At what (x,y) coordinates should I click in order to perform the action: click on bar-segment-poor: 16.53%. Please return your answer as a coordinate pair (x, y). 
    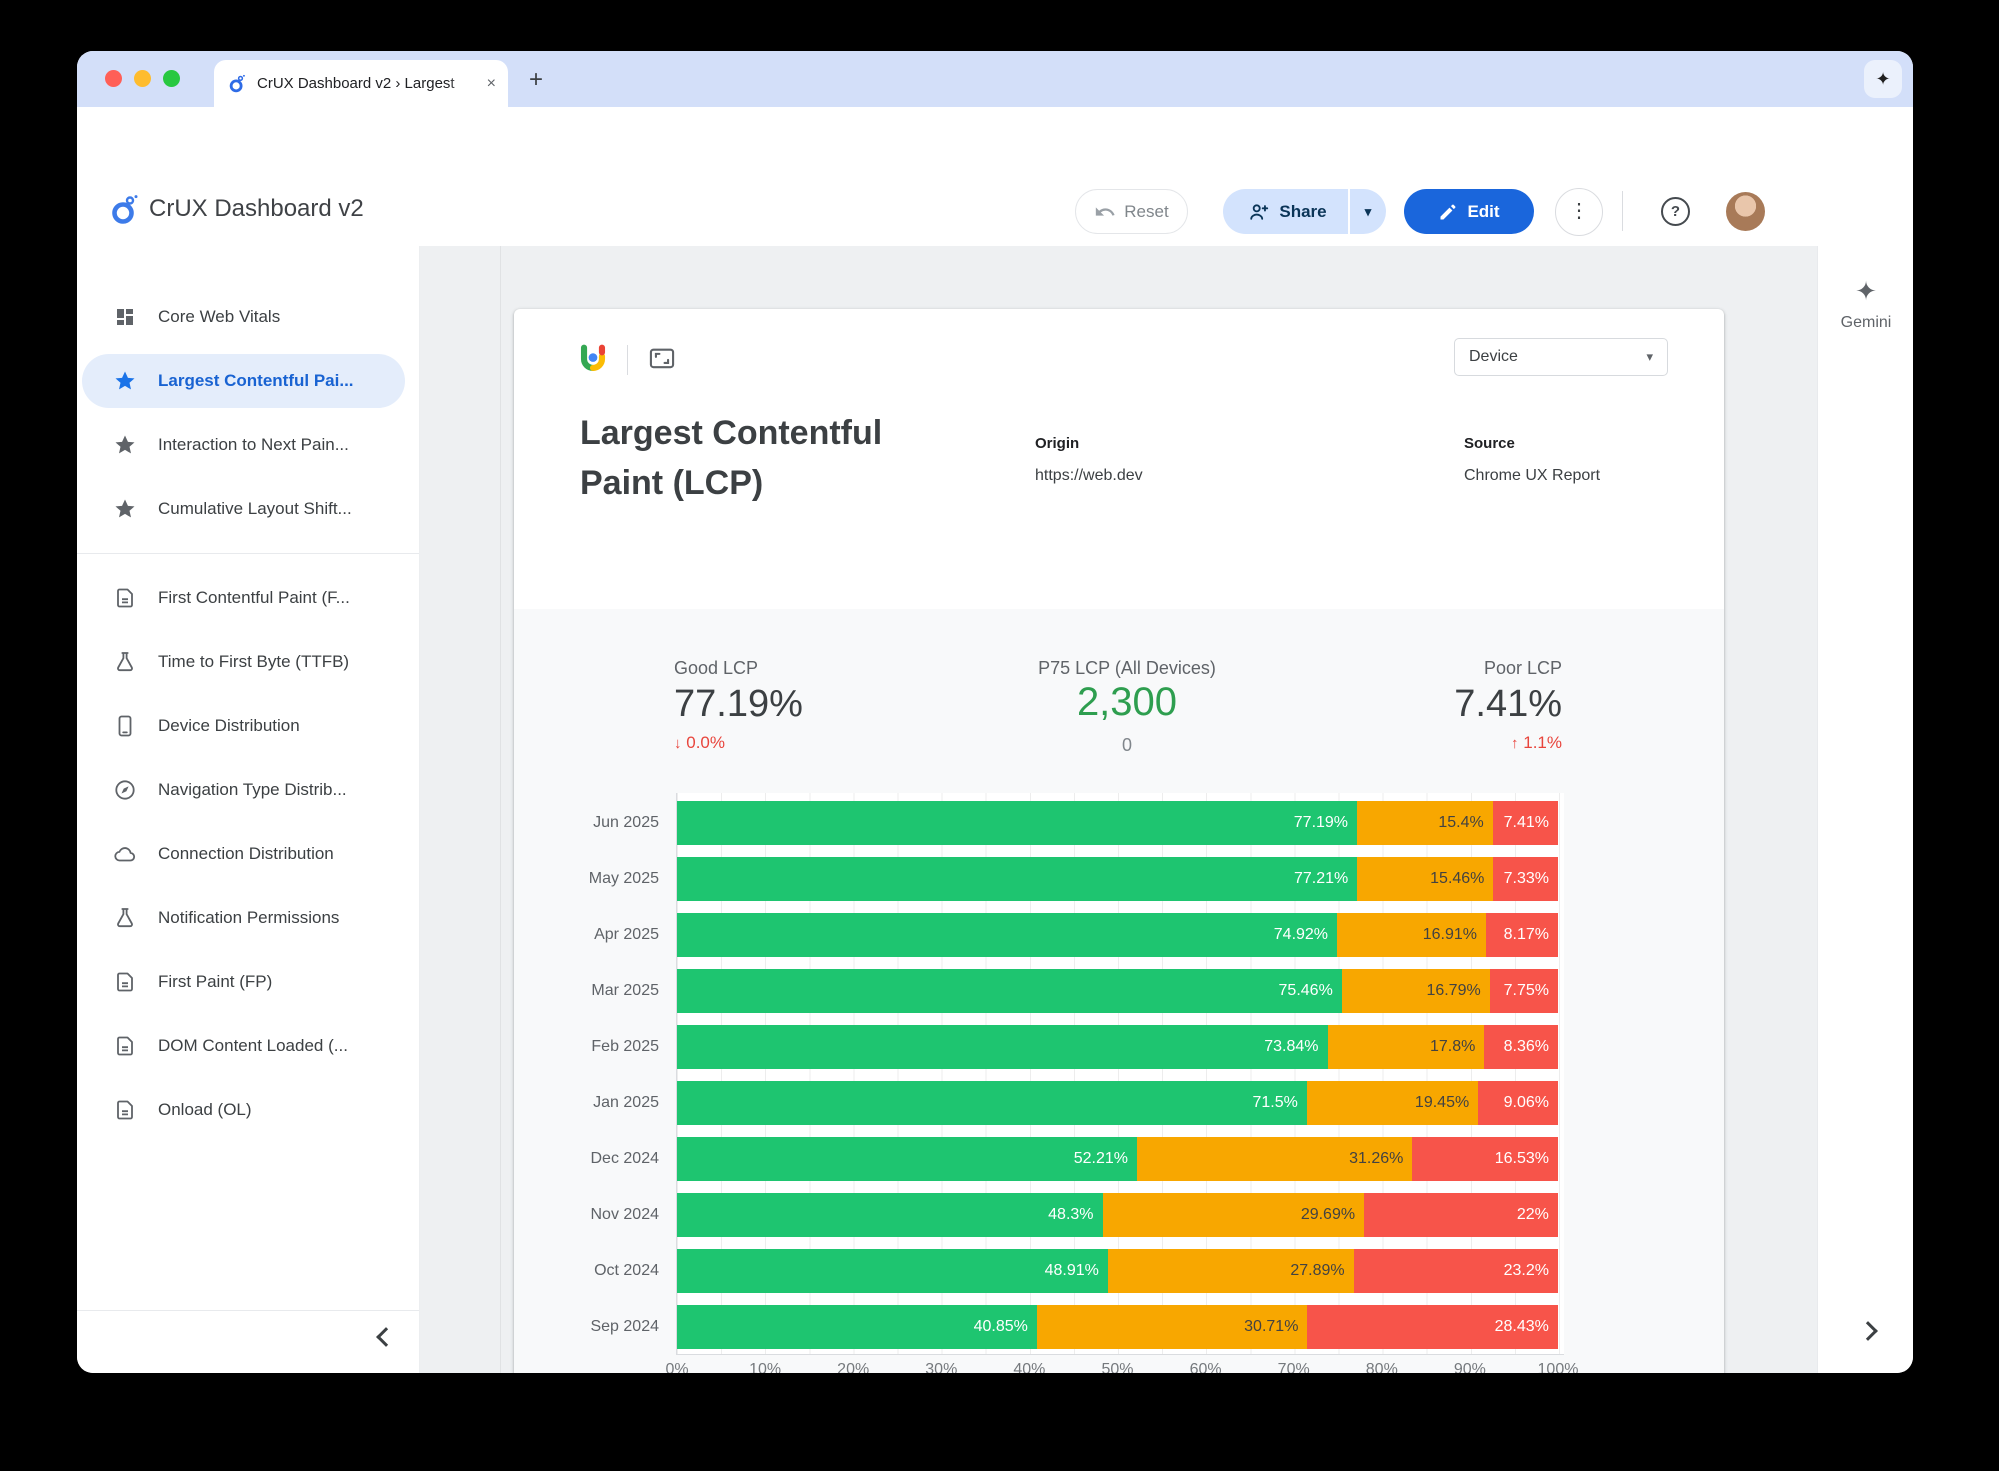
    Looking at the image, I should click on (1485, 1159).